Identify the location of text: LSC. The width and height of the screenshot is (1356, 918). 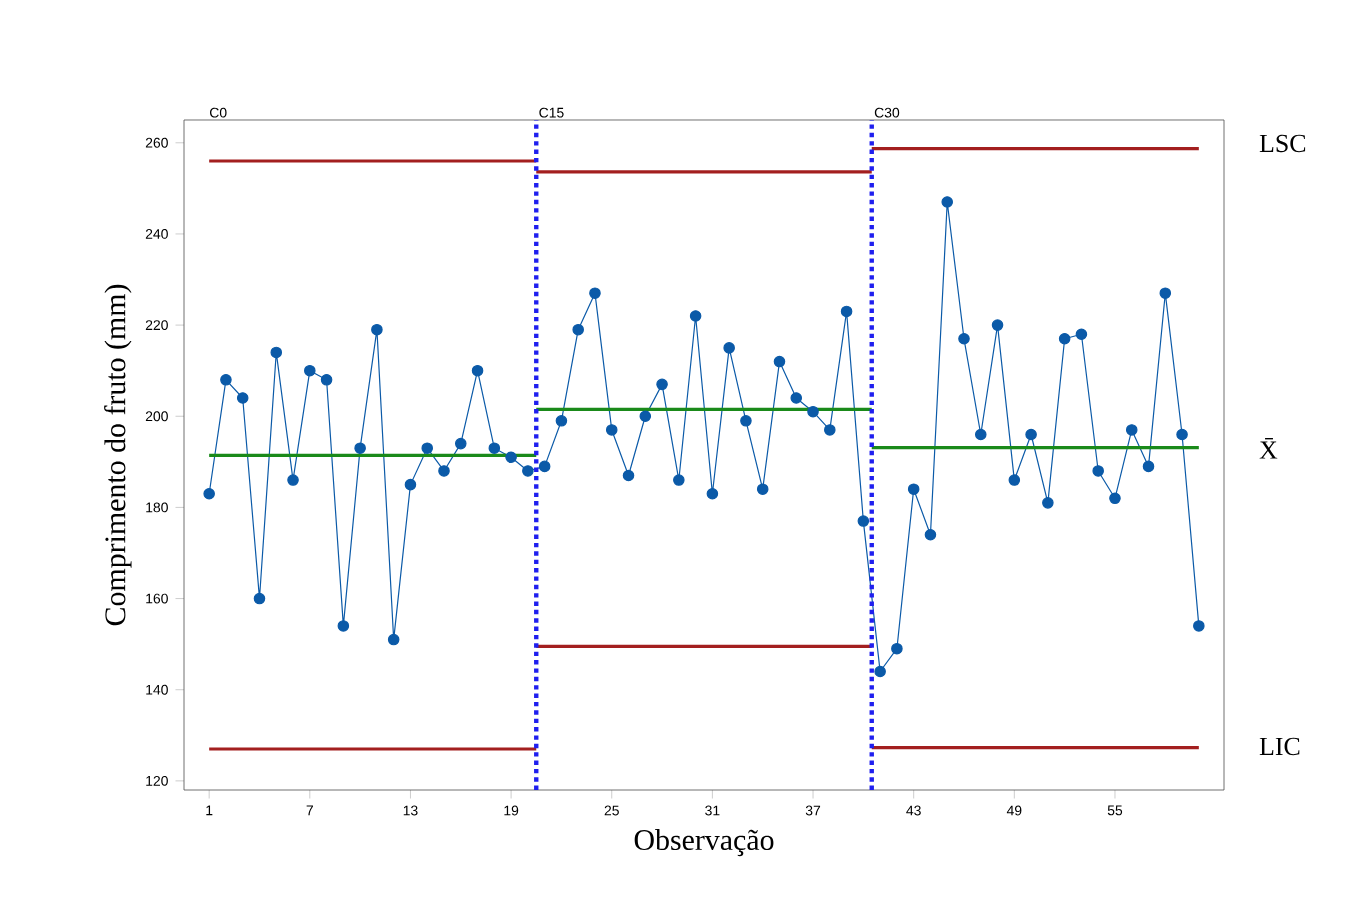
(1282, 143).